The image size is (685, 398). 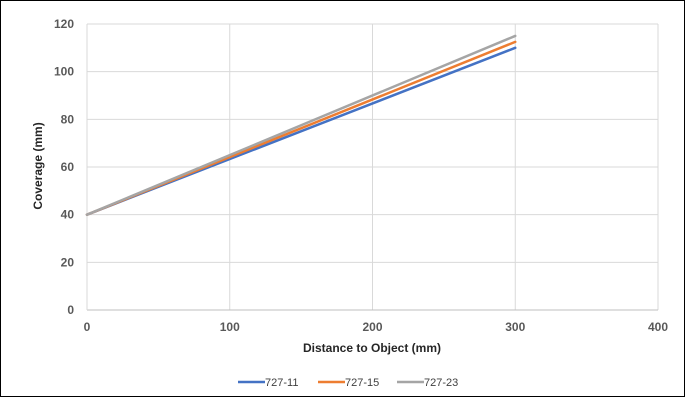 What do you see at coordinates (87, 327) in the screenshot?
I see `x-tick-label: 0` at bounding box center [87, 327].